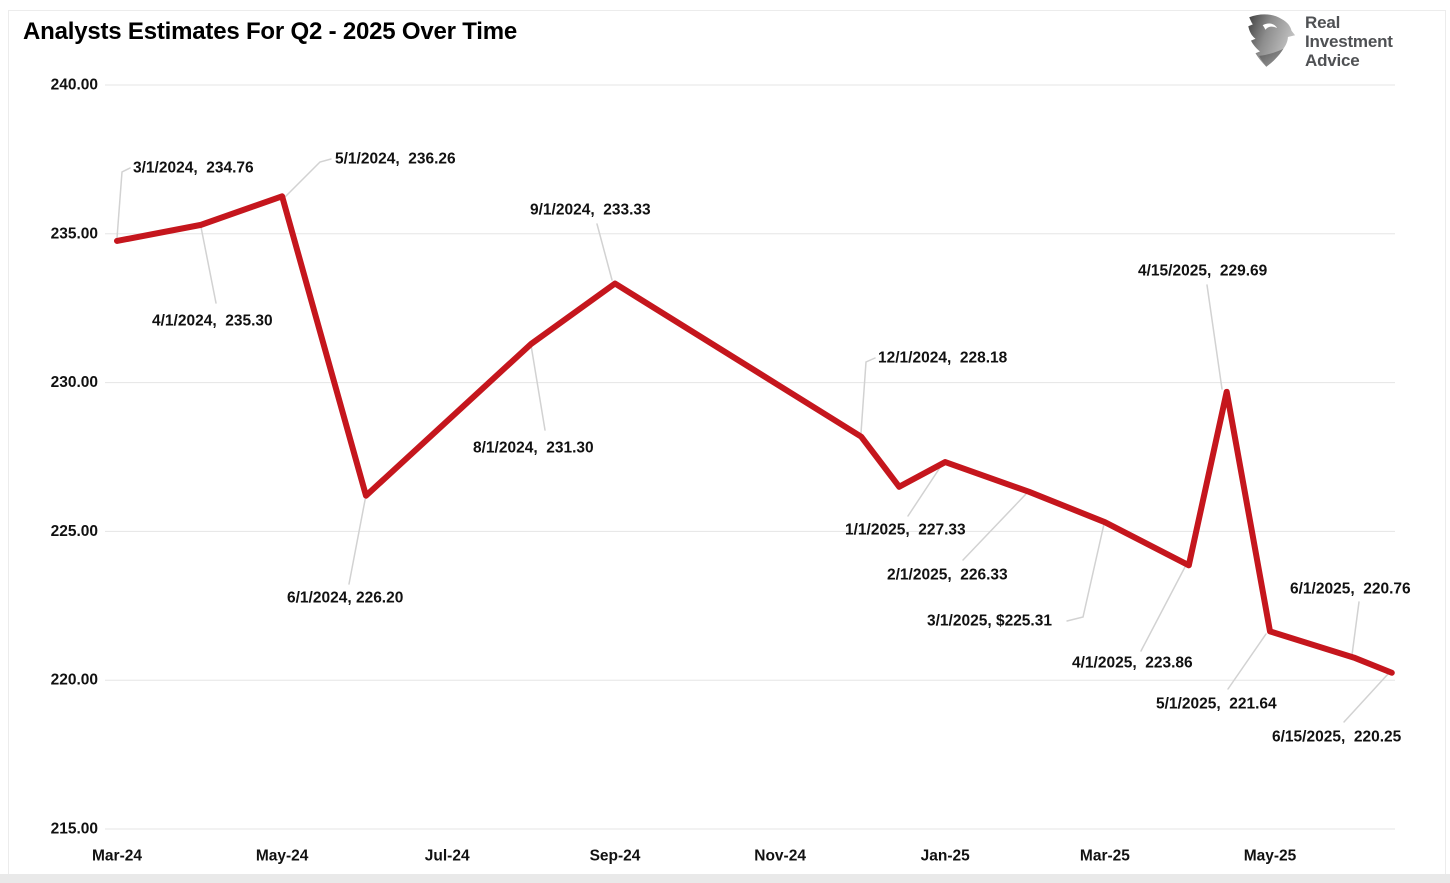 The image size is (1450, 883). I want to click on y-tick-label: 215.00, so click(74, 829).